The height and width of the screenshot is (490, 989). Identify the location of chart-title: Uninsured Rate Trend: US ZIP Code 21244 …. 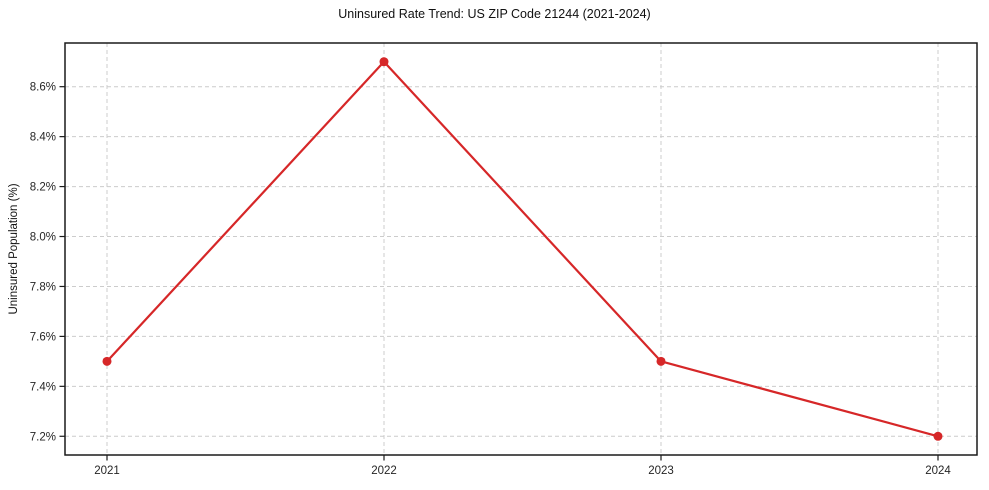
(494, 14).